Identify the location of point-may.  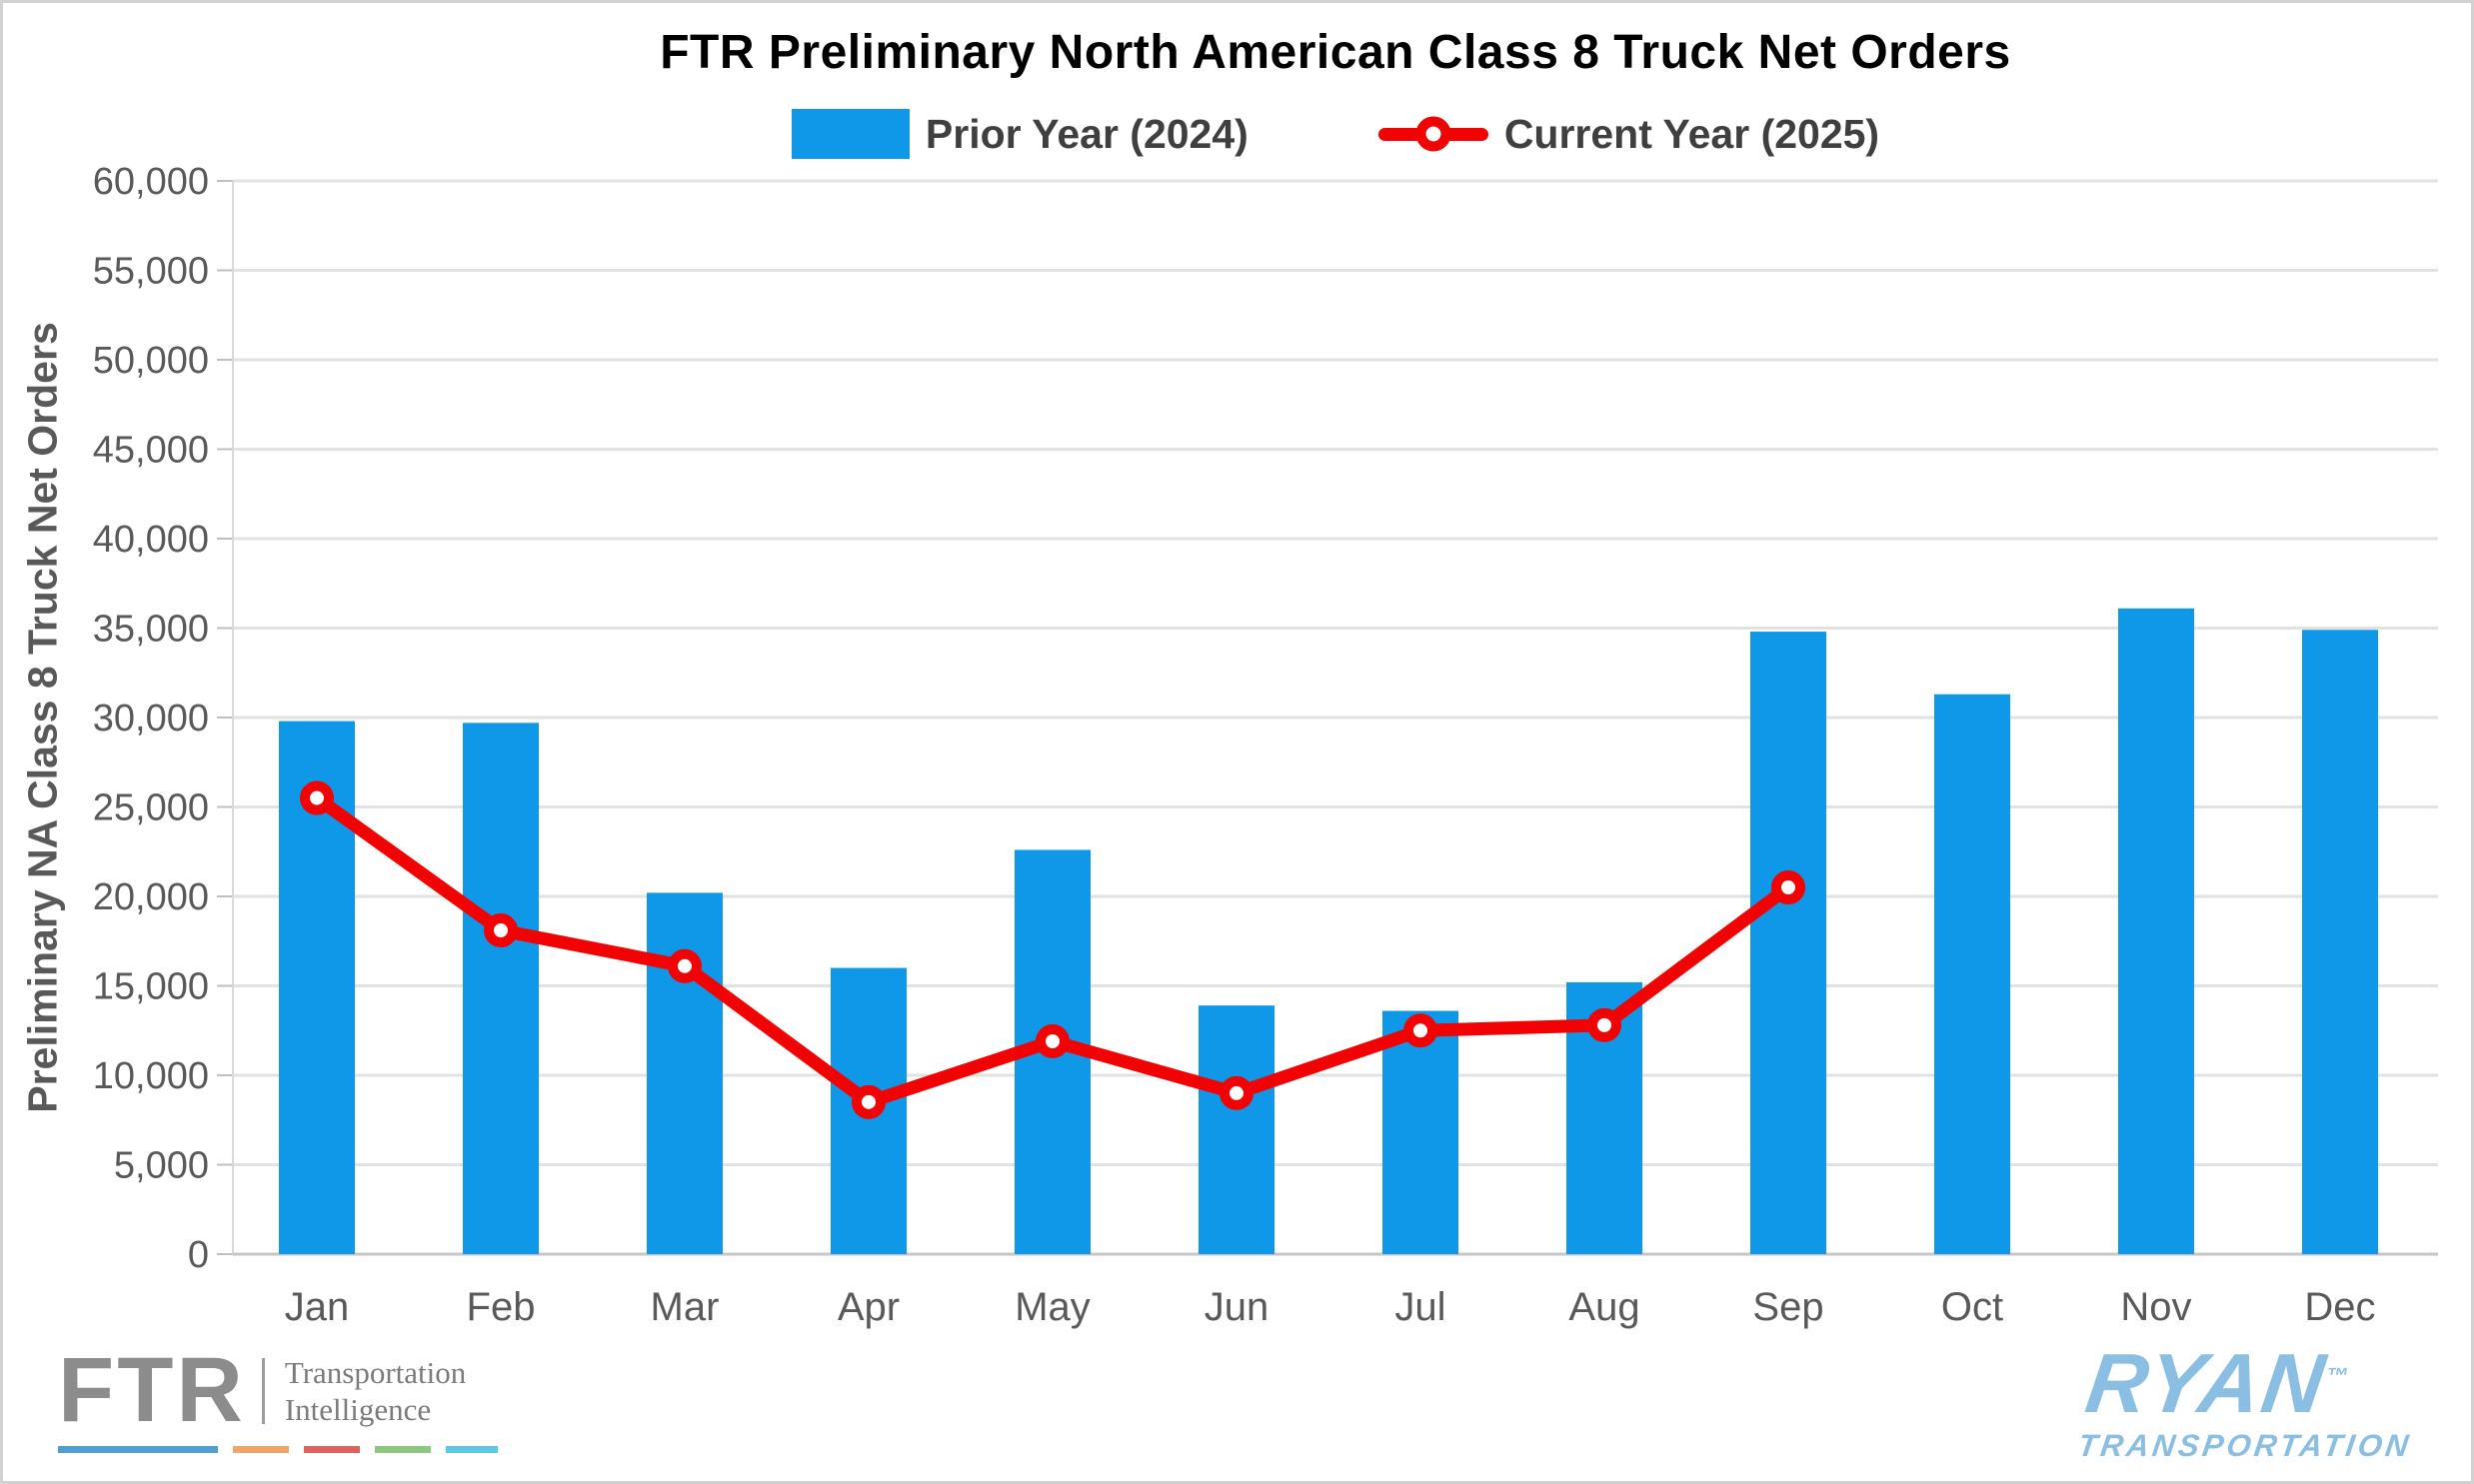
(1053, 1040).